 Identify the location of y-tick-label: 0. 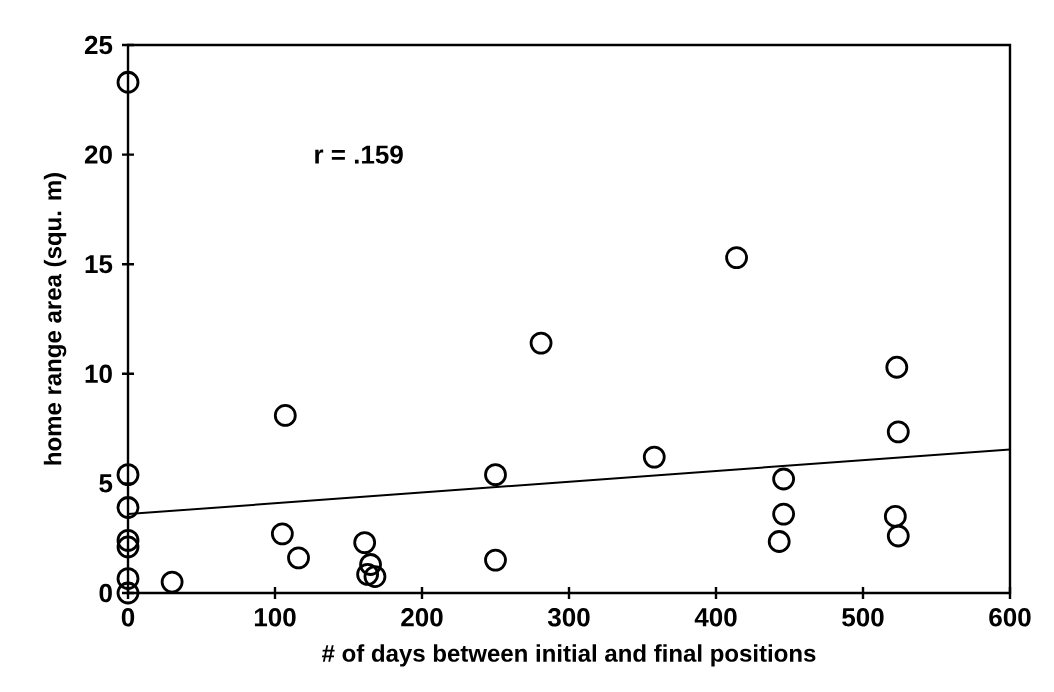
(105, 593).